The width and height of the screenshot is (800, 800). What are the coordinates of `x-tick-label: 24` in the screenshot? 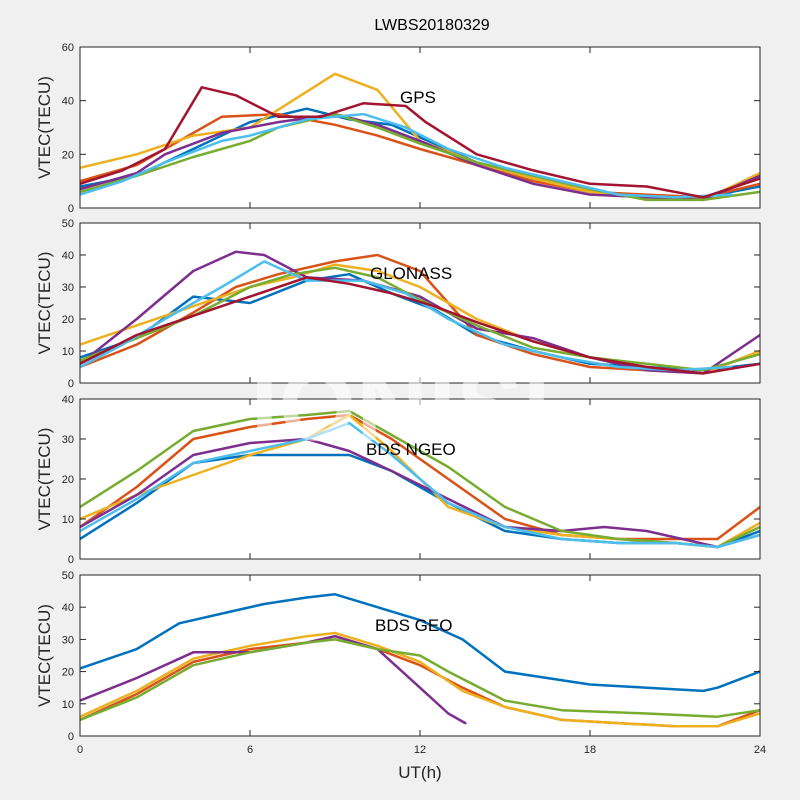 It's located at (760, 750).